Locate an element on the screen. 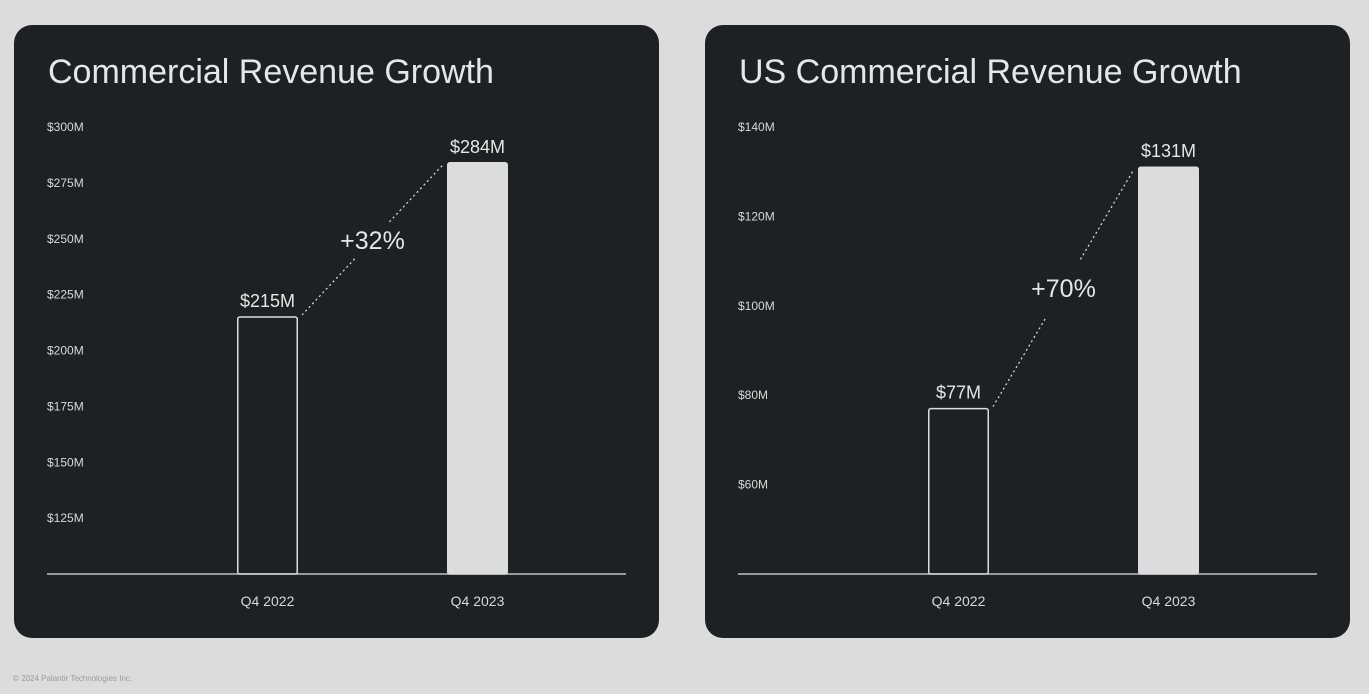 The image size is (1369, 694). chart-title: Commercial Revenue Growth is located at coordinates (271, 72).